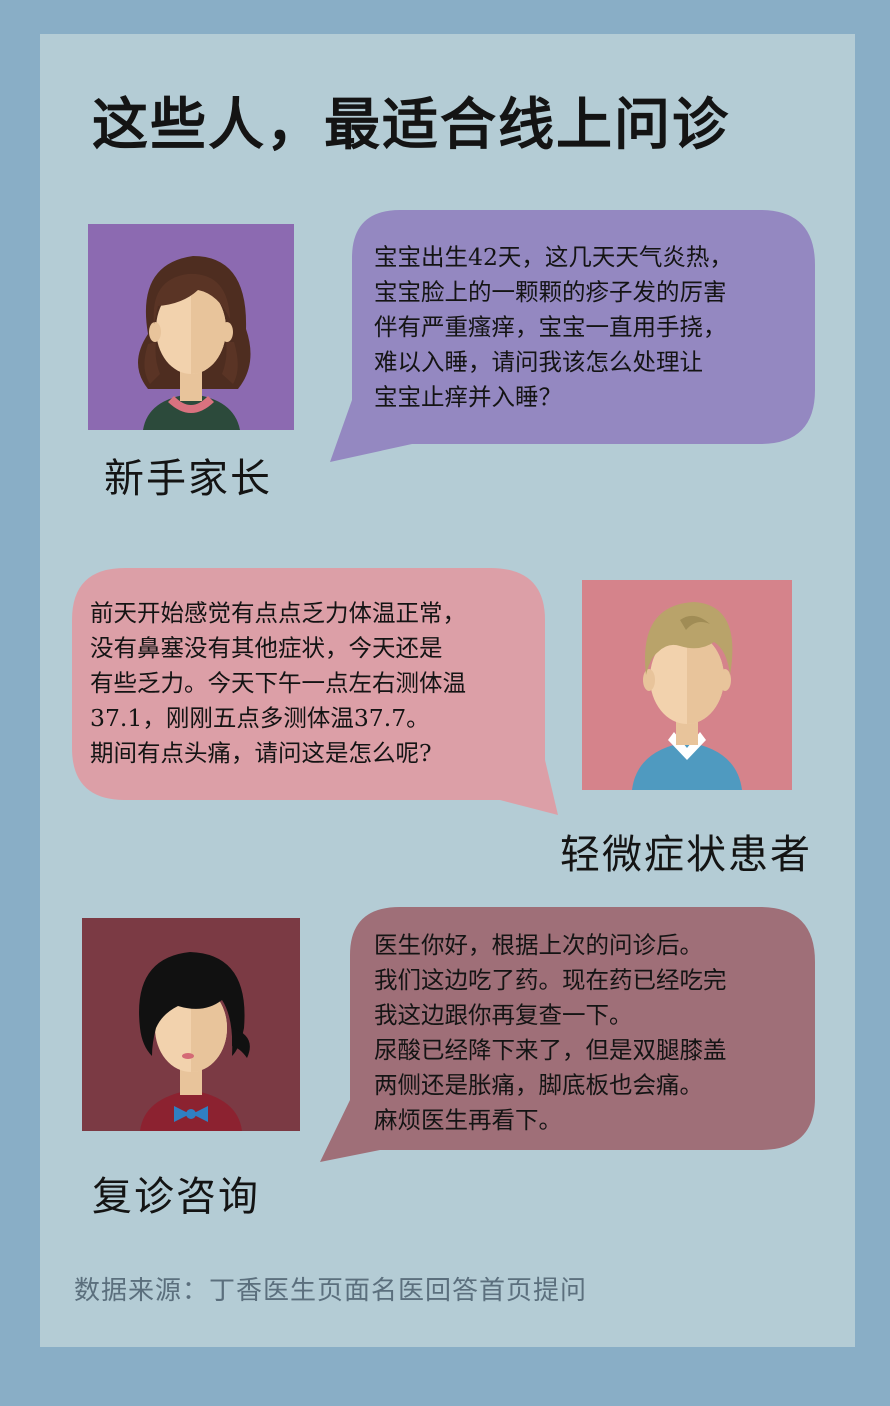 This screenshot has height=1406, width=890. I want to click on avatar-new-parent, so click(191, 327).